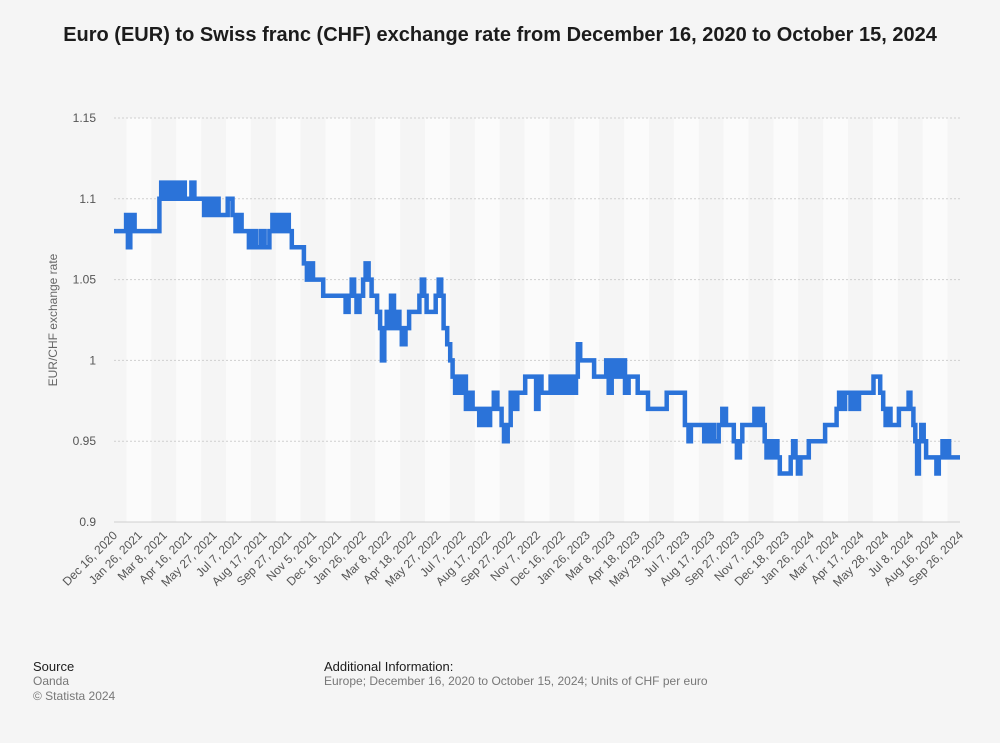 The image size is (1000, 743). What do you see at coordinates (85, 280) in the screenshot?
I see `y-tick-label: 1.05` at bounding box center [85, 280].